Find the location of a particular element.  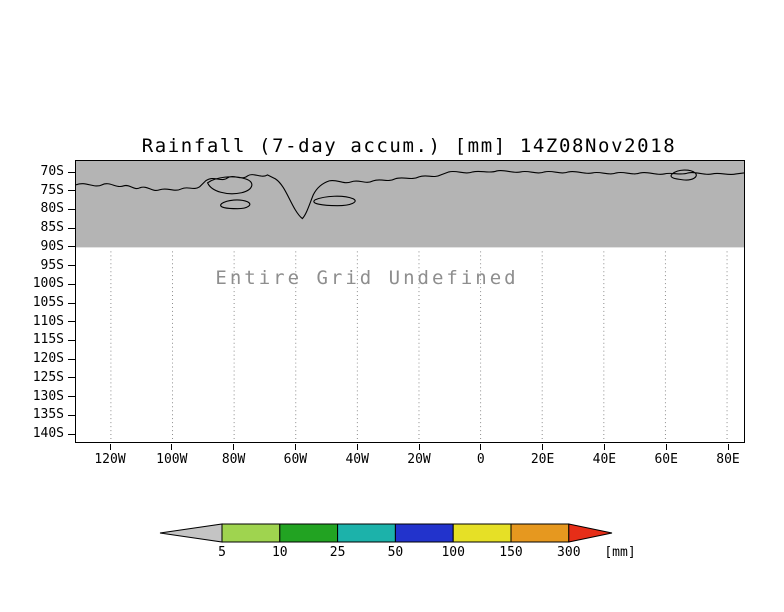

x-tick-label: 80E is located at coordinates (728, 459).